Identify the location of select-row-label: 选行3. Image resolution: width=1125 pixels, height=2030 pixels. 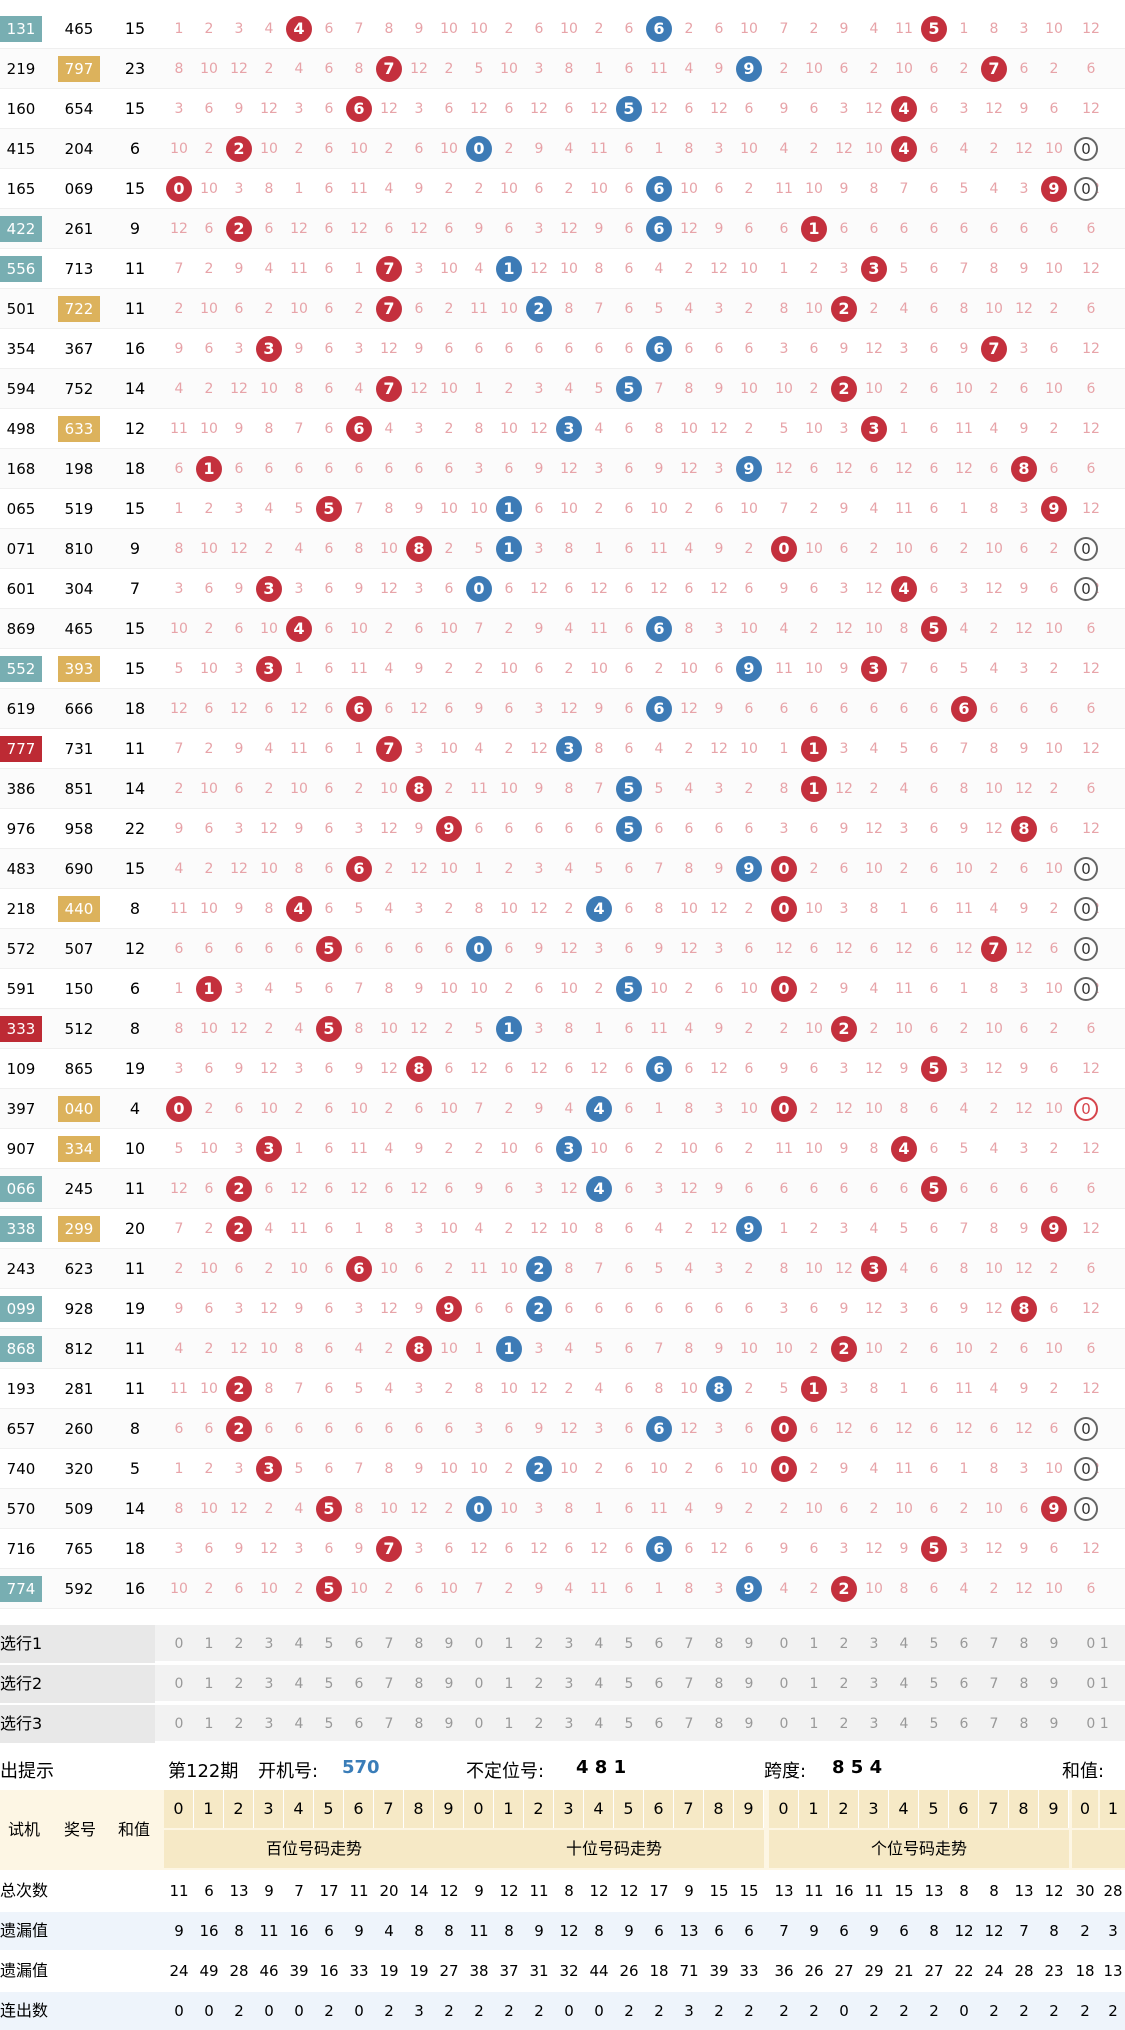
(77, 1724).